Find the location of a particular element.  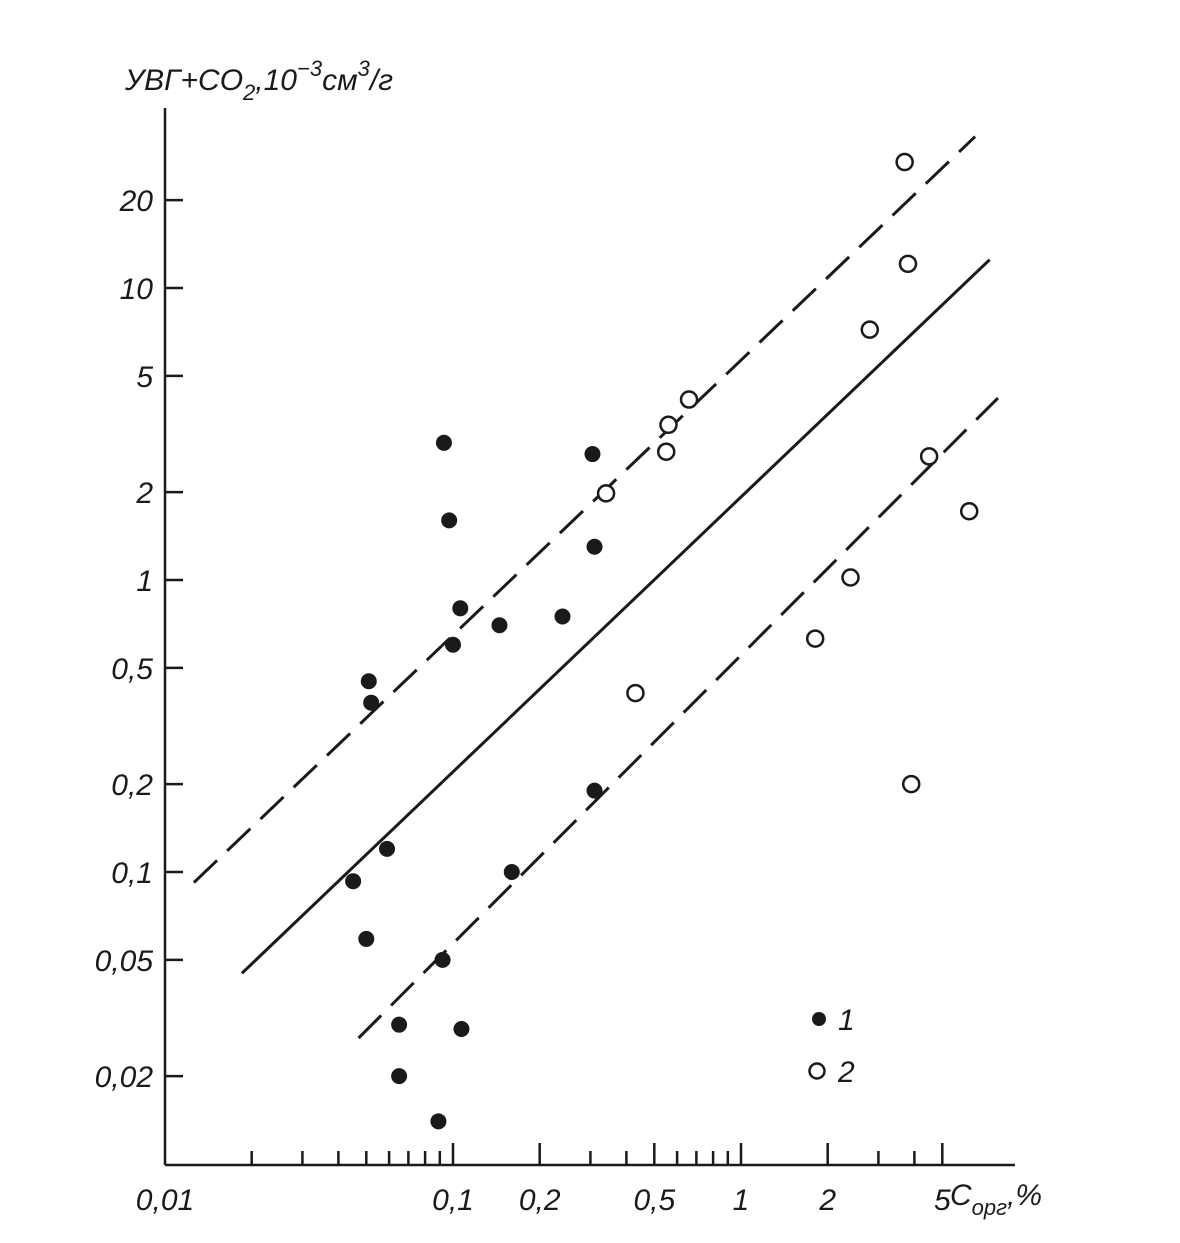

y-tick-label-7: 5 is located at coordinates (144, 377).